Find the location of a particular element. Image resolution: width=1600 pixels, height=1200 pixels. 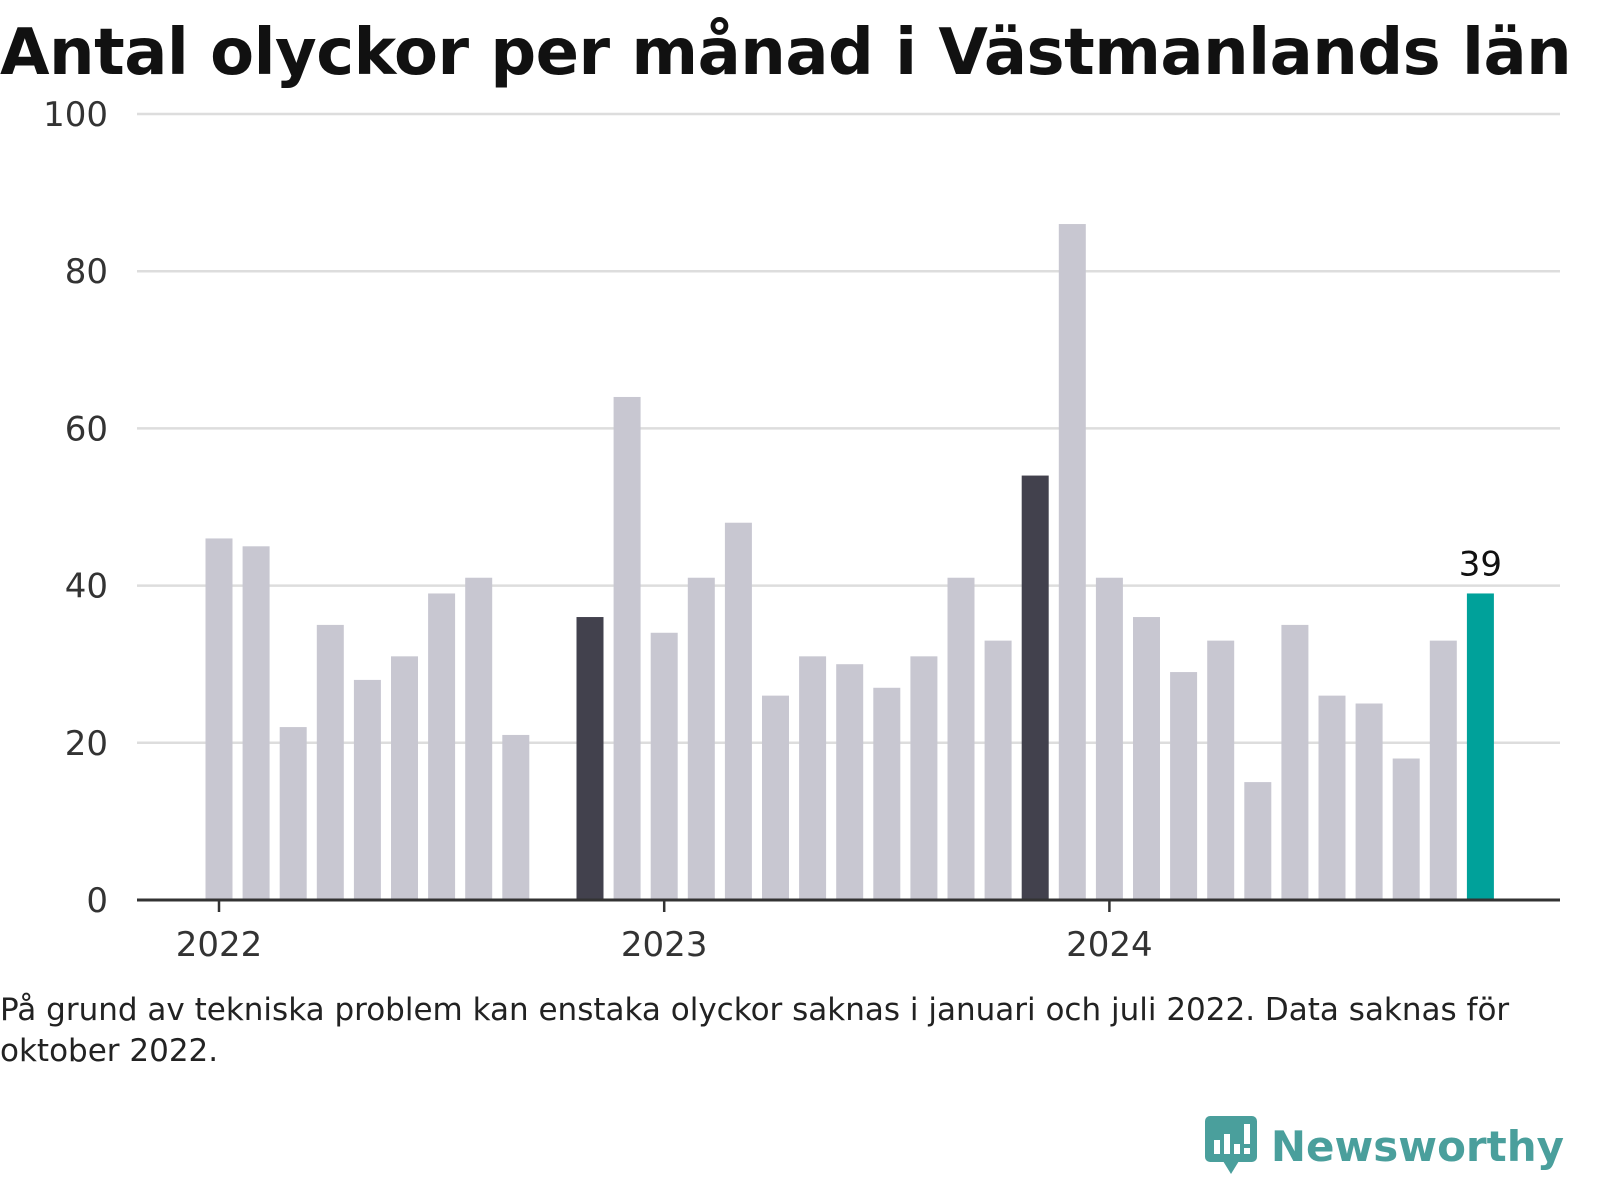

data-label: 39 is located at coordinates (1480, 564).